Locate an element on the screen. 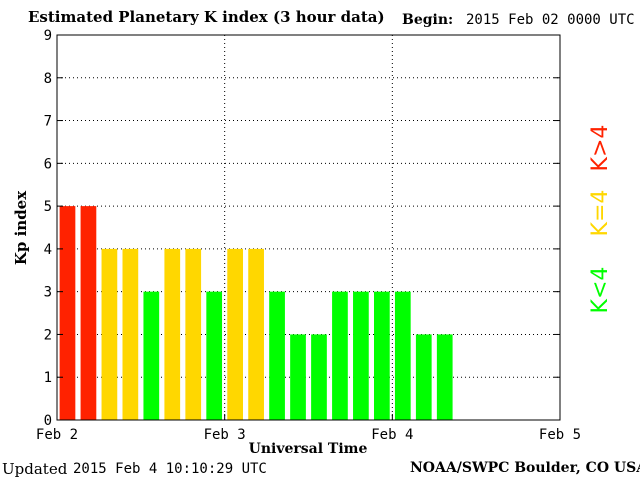 The height and width of the screenshot is (480, 640). x-tick-label: Feb 2 is located at coordinates (57, 435).